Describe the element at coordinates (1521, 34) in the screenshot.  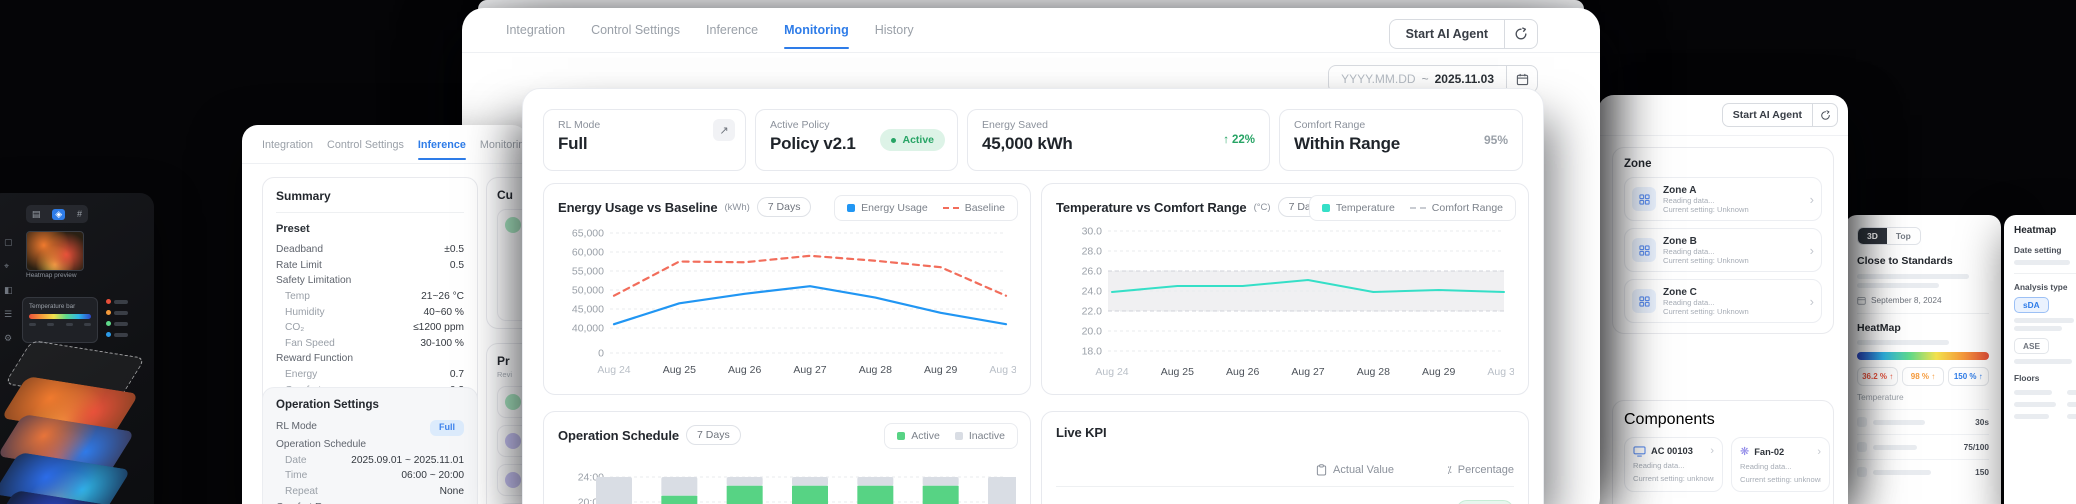
I see `start-ai-agent-icon-button` at that location.